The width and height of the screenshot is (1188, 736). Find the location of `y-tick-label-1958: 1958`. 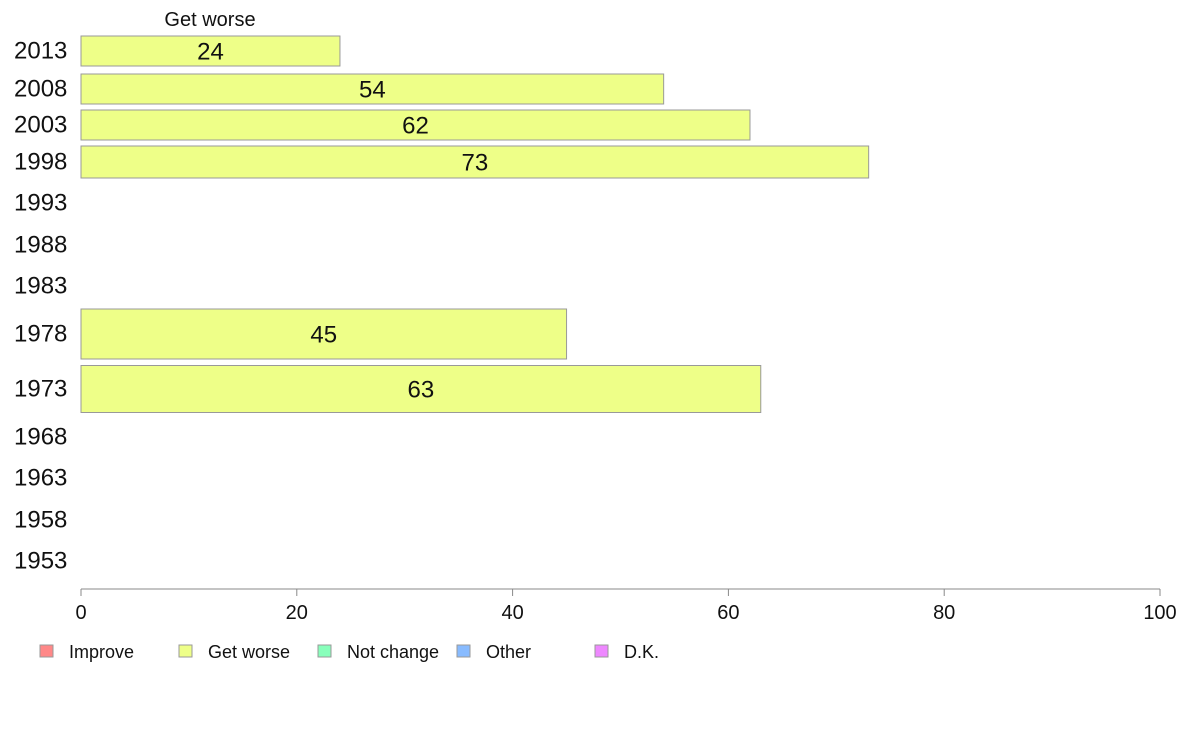

y-tick-label-1958: 1958 is located at coordinates (40, 520).